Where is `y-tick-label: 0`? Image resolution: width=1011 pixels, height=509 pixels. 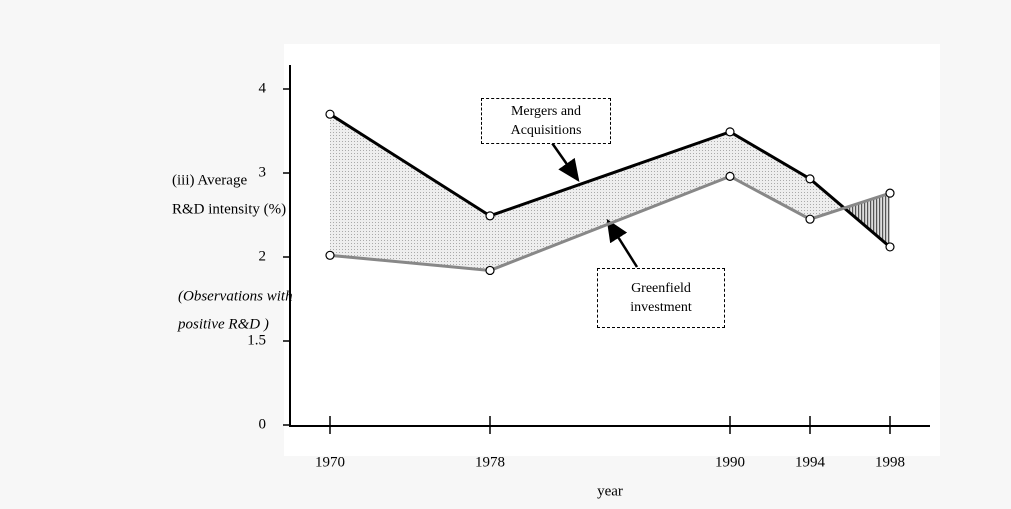
y-tick-label: 0 is located at coordinates (263, 424).